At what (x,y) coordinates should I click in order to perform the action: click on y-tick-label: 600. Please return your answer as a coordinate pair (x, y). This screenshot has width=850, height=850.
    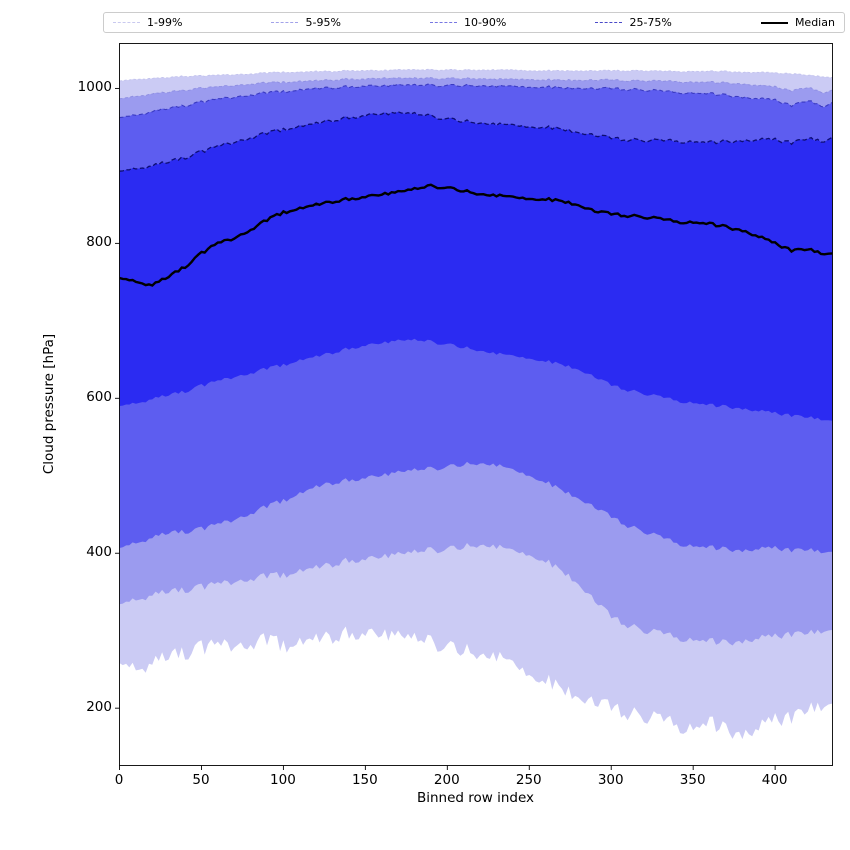
    Looking at the image, I should click on (99, 396).